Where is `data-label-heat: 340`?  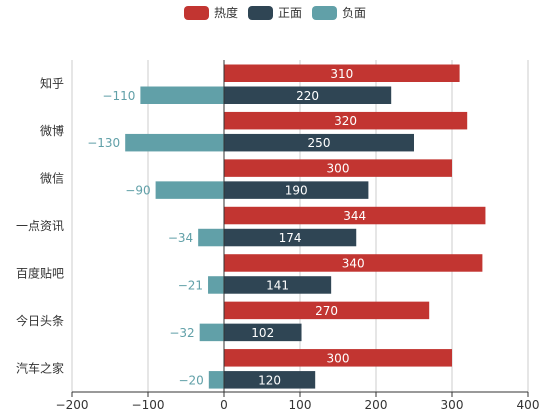 data-label-heat: 340 is located at coordinates (353, 263).